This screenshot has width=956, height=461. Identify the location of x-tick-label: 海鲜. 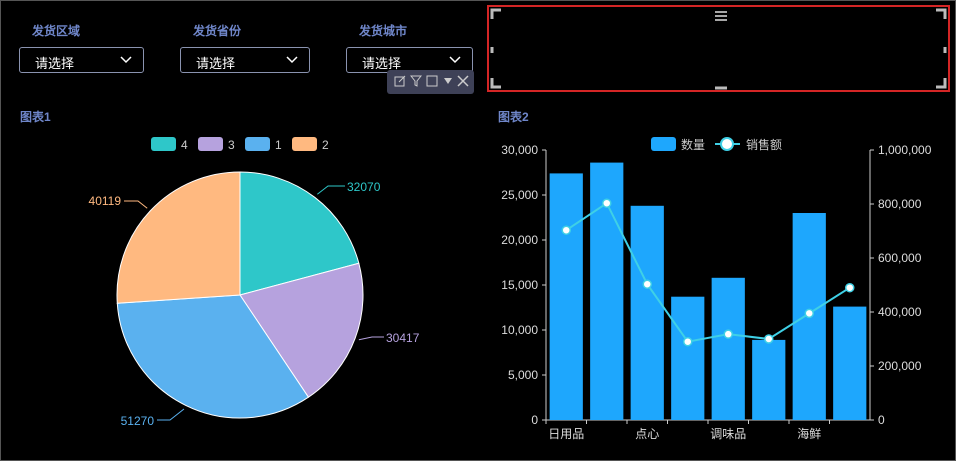
(809, 433).